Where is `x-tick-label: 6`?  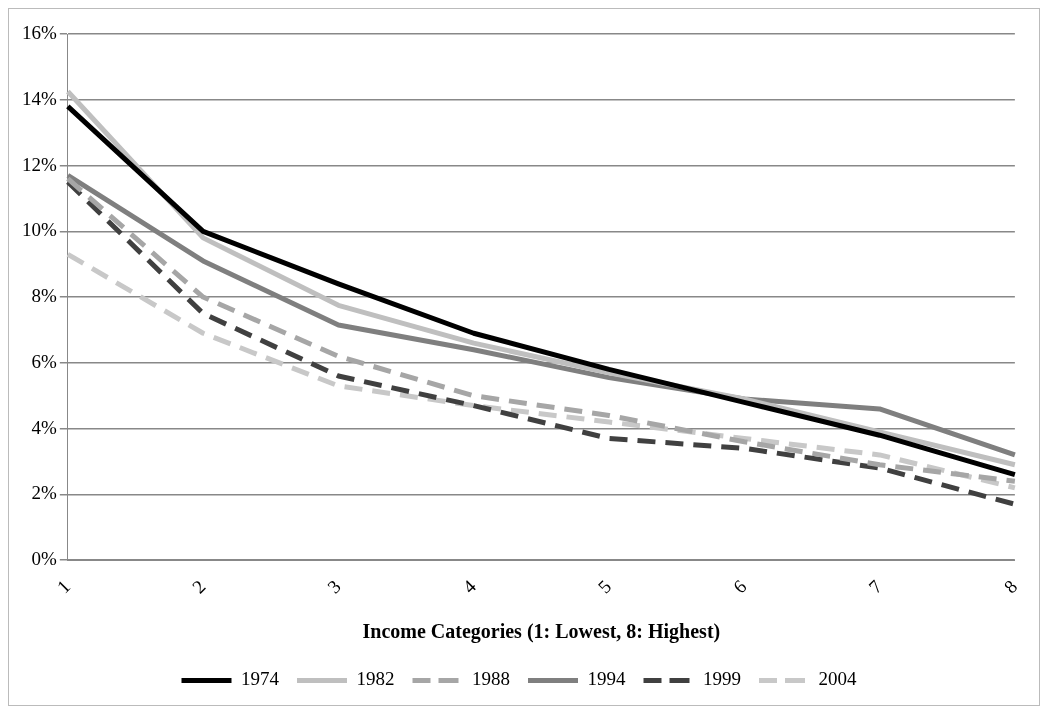 x-tick-label: 6 is located at coordinates (740, 586).